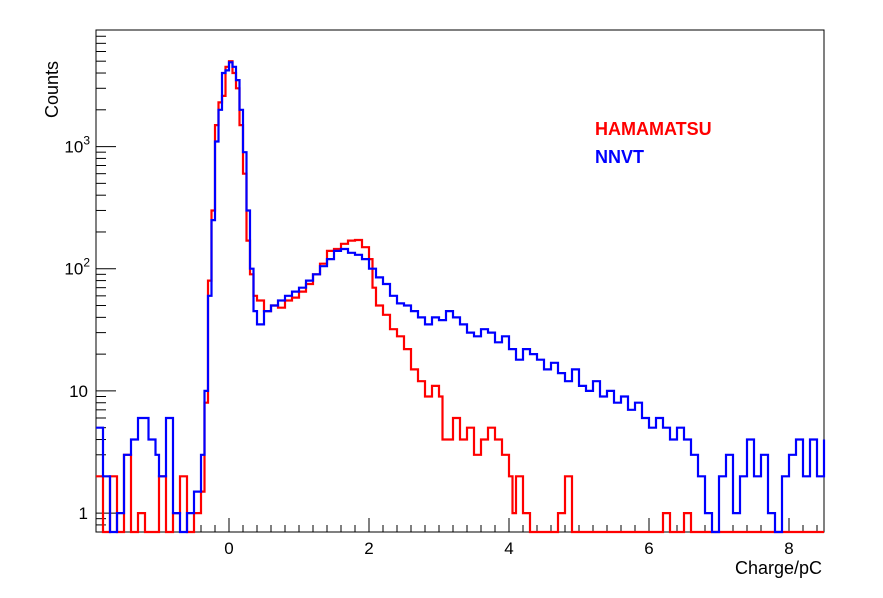  I want to click on y-tick-label: 10³, so click(77, 145).